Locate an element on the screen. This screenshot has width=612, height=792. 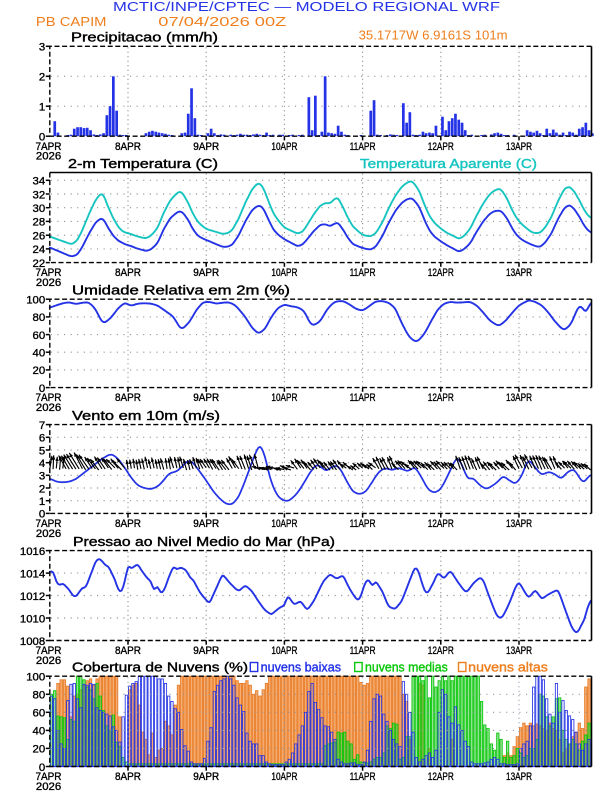
svg-text: nuvens altas is located at coordinates (508, 666).